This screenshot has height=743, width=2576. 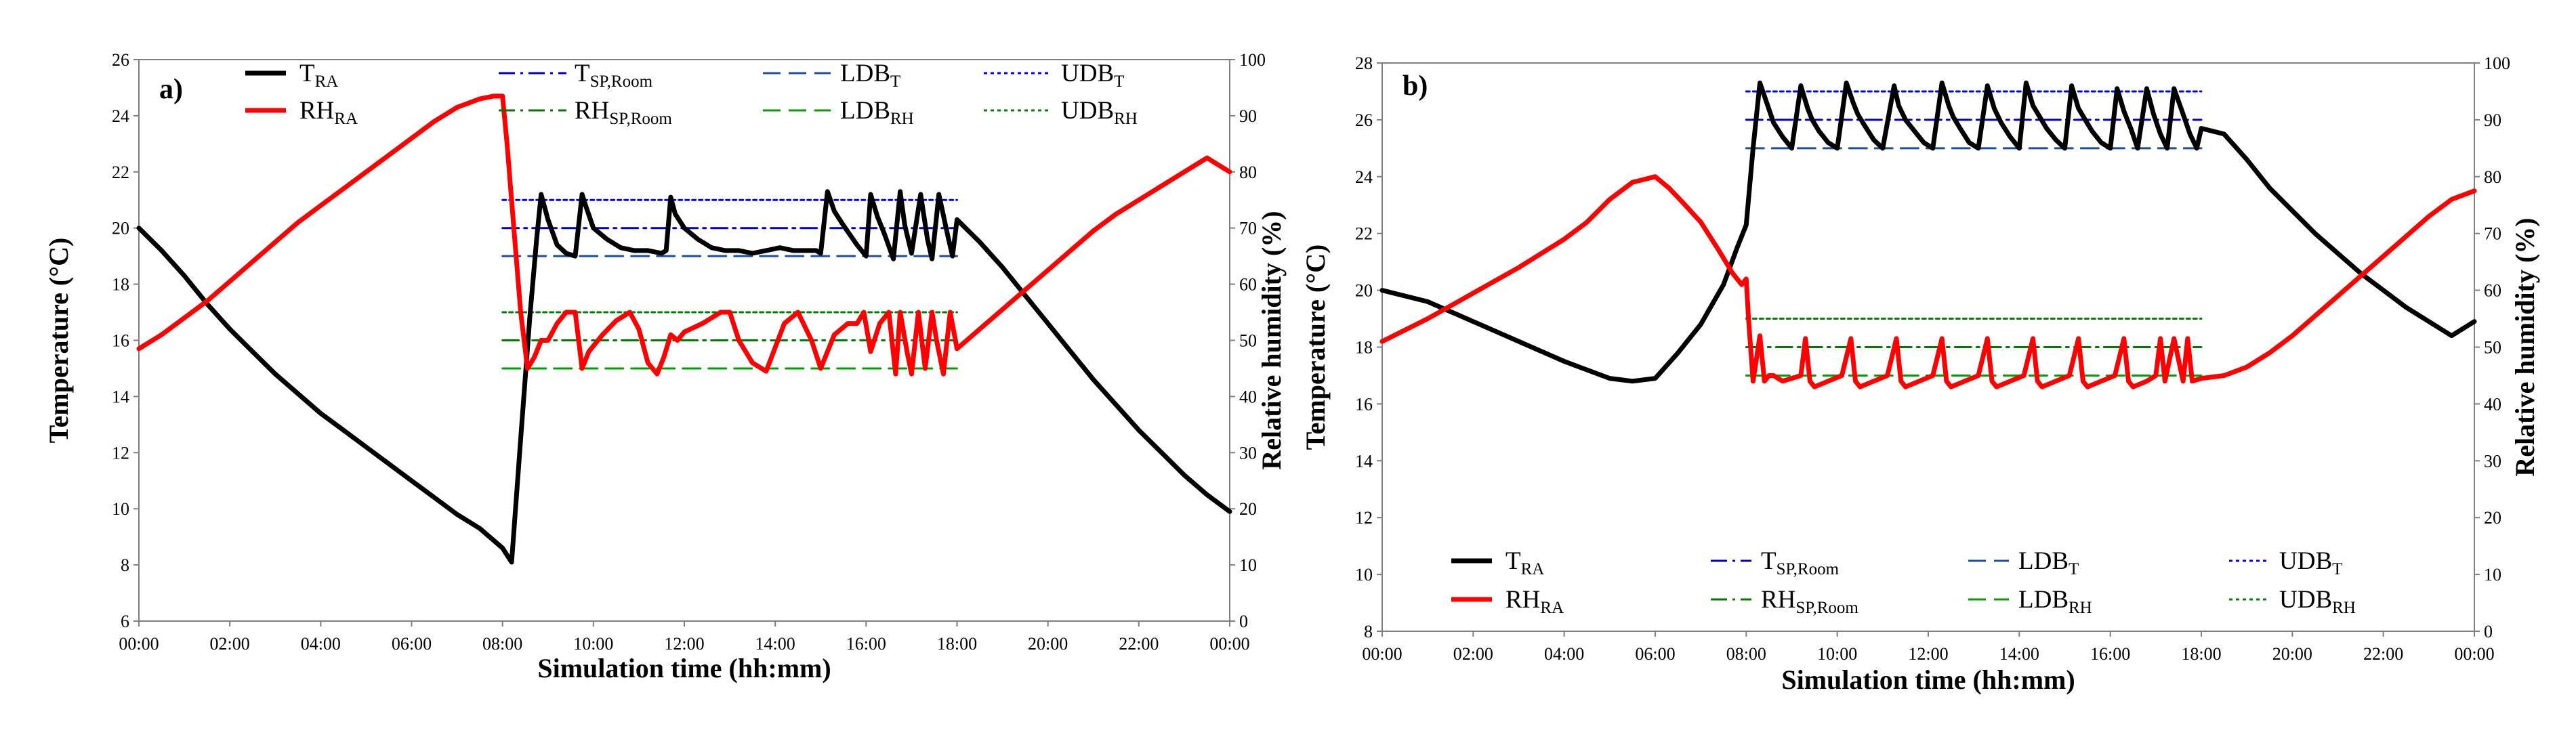 What do you see at coordinates (1928, 281) in the screenshot?
I see `series-line-rh-ra` at bounding box center [1928, 281].